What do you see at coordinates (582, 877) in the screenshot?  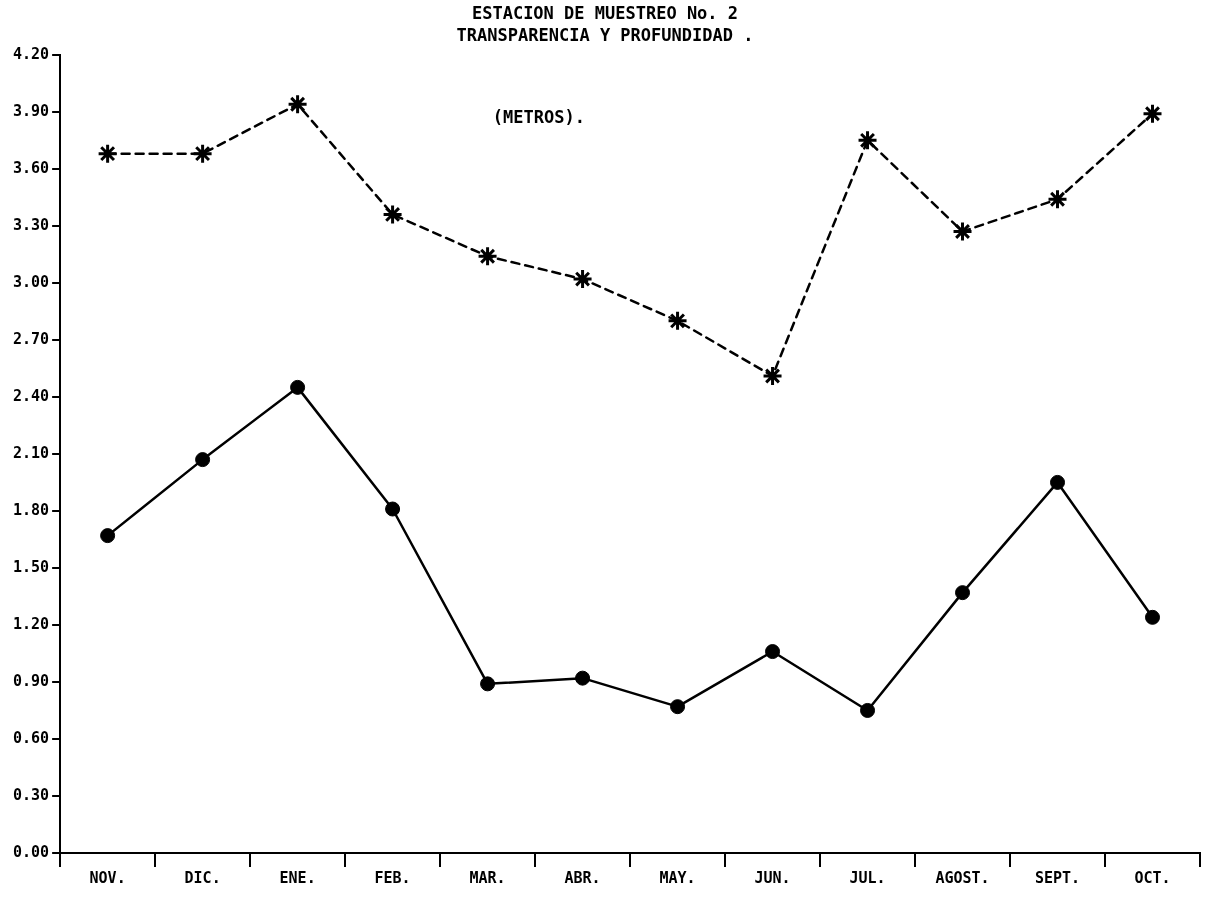 I see `x-tick-label: ABR.` at bounding box center [582, 877].